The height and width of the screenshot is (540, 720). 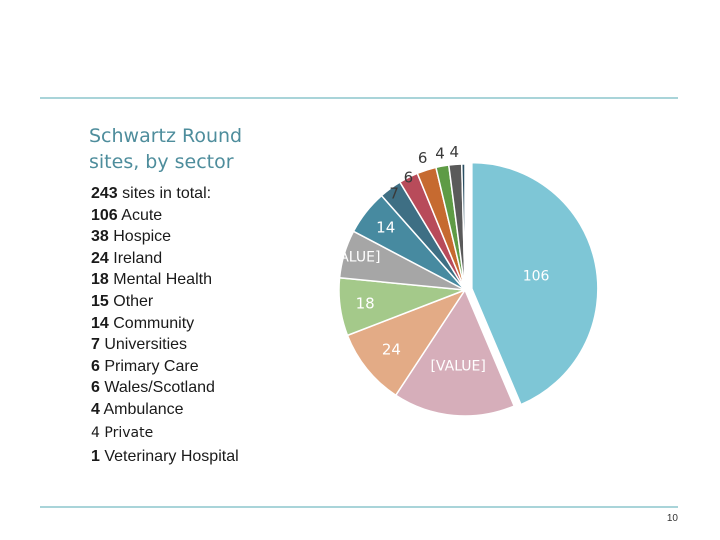 I want to click on pie-label-primary-care: 6, so click(x=409, y=177).